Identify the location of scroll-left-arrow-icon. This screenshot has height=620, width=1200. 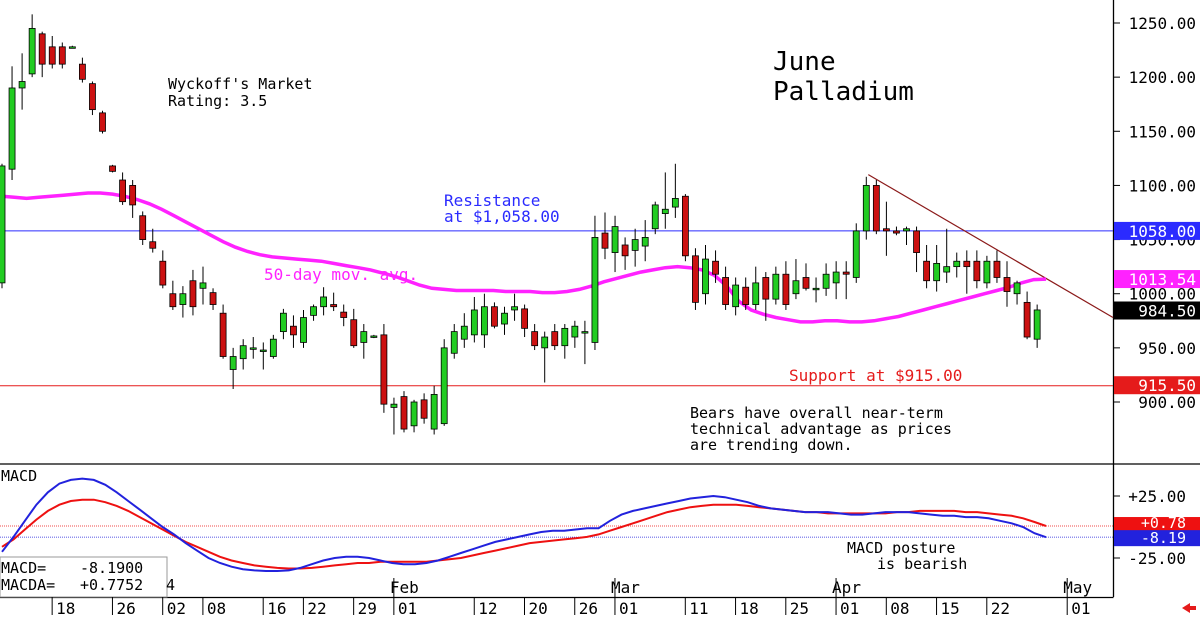
(1186, 608).